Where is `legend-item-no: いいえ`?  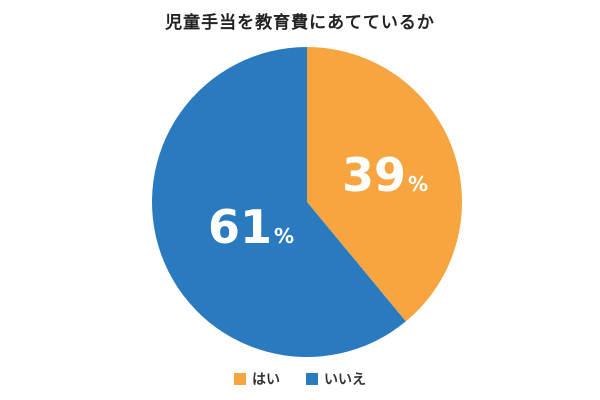 legend-item-no: いいえ is located at coordinates (336, 379).